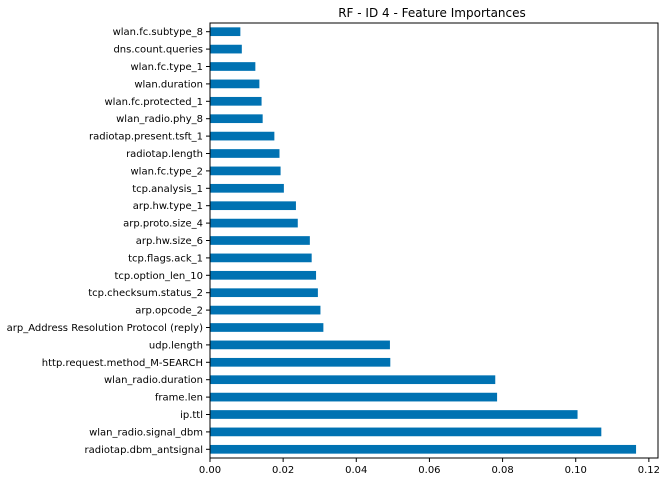 This screenshot has height=482, width=665. What do you see at coordinates (576, 470) in the screenshot?
I see `x-tick-label: 0.10` at bounding box center [576, 470].